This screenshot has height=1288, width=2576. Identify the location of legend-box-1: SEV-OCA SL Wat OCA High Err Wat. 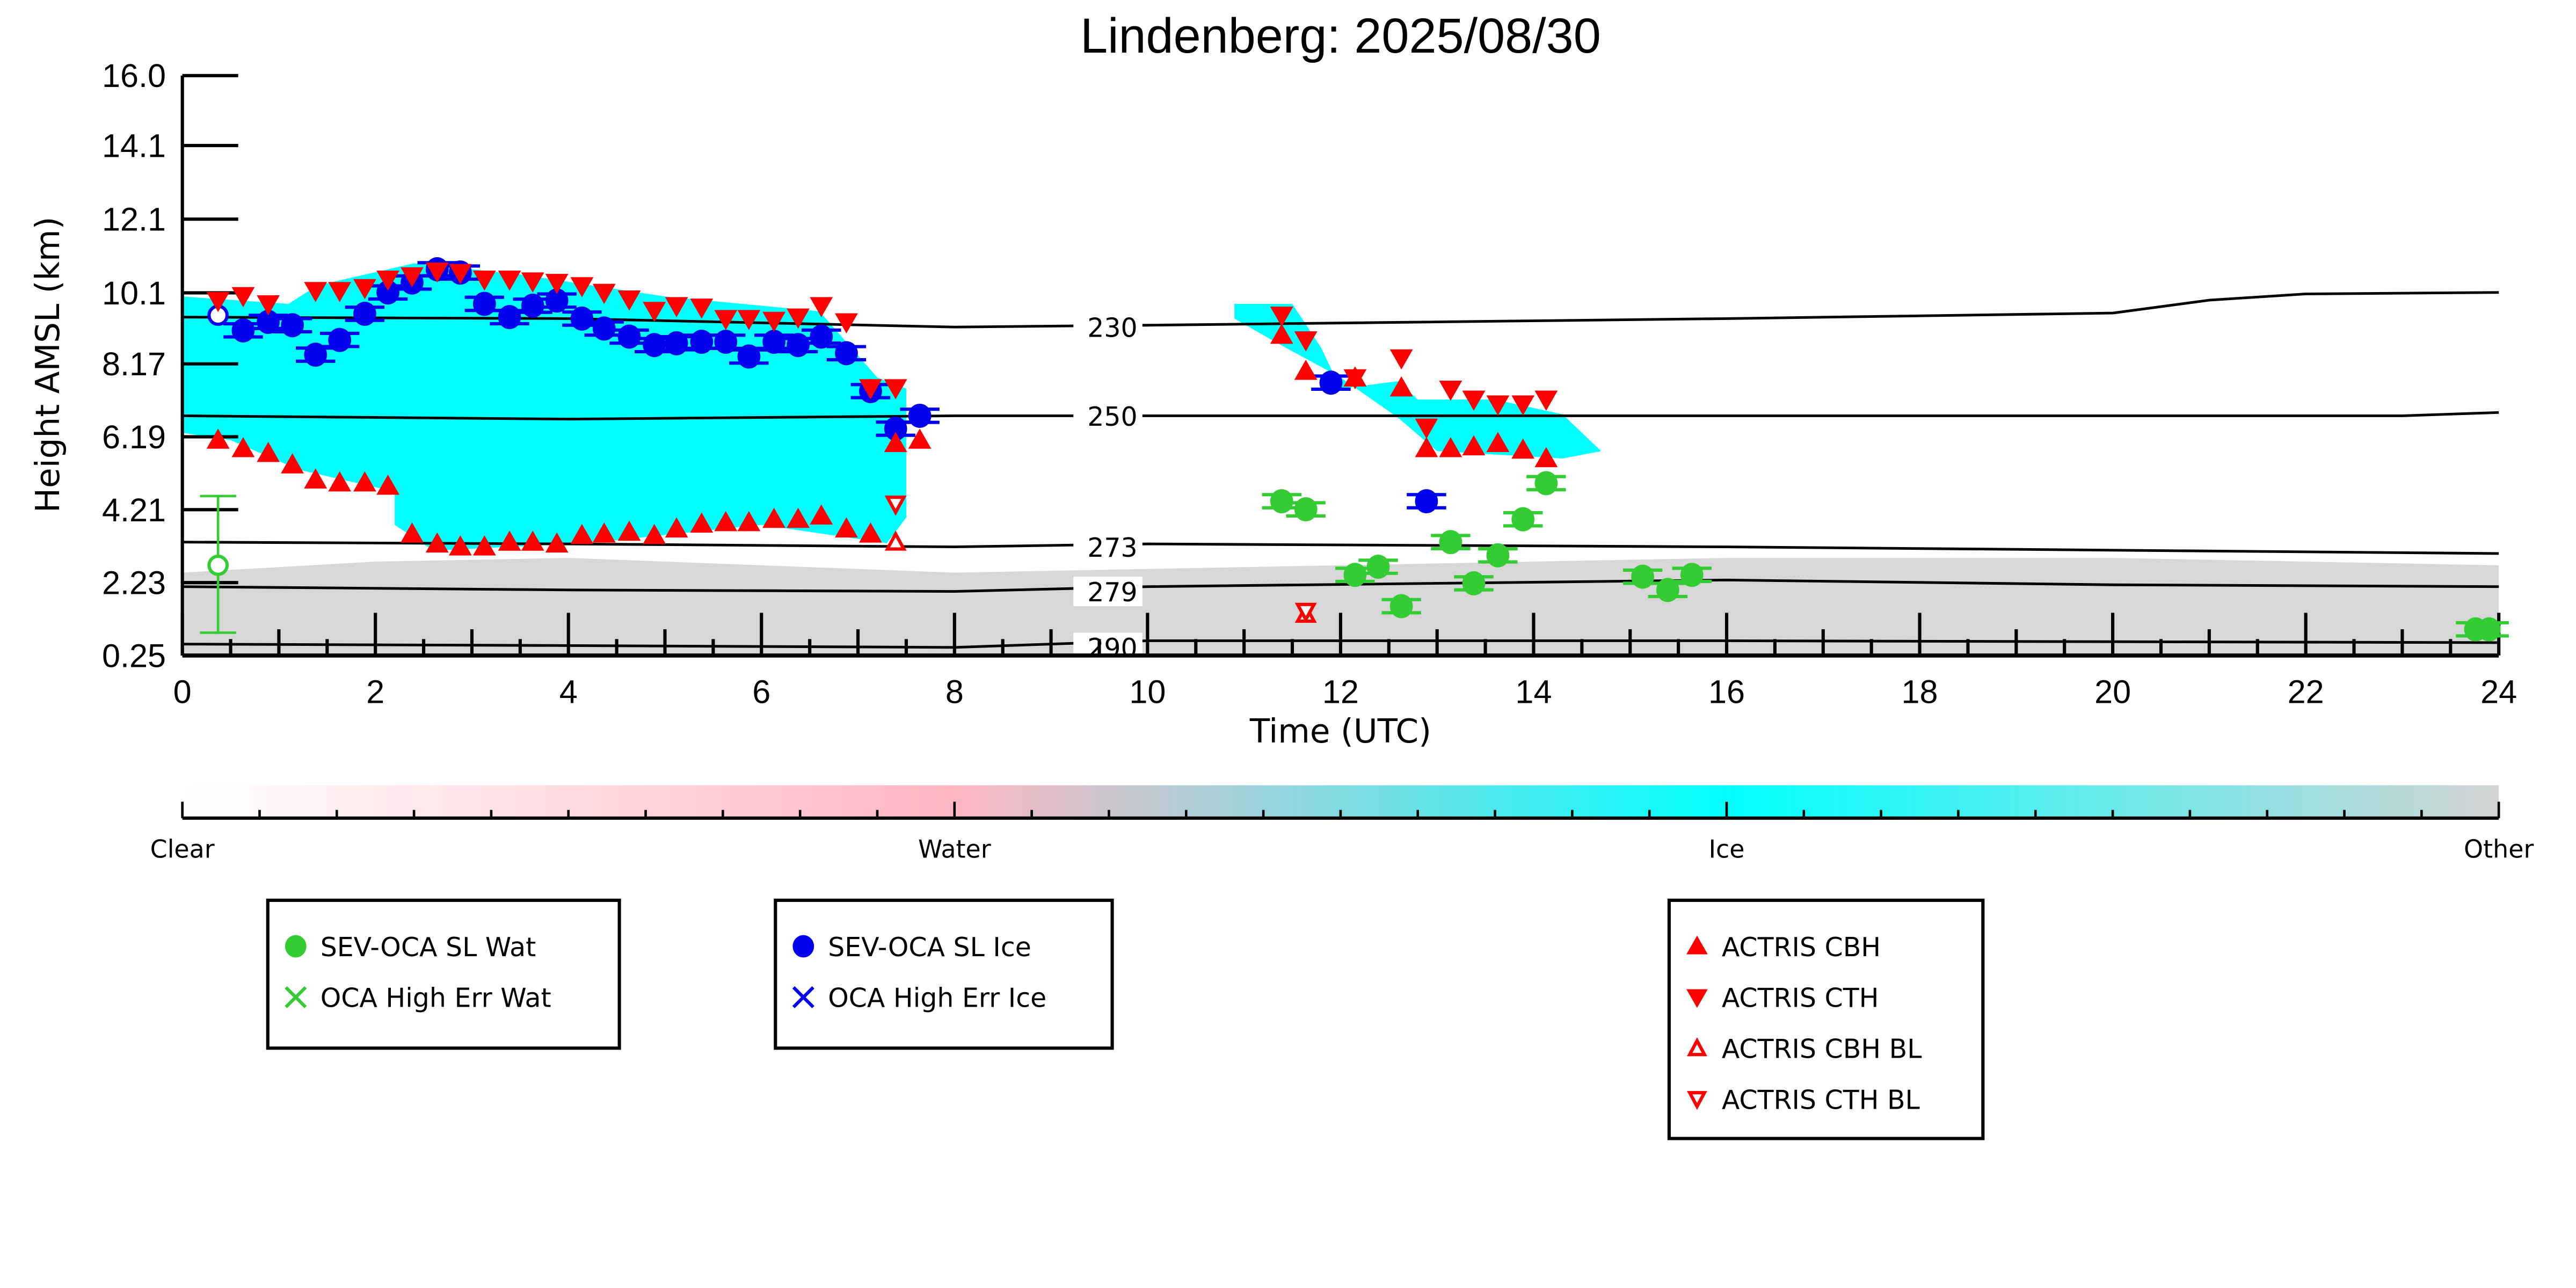
(443, 974).